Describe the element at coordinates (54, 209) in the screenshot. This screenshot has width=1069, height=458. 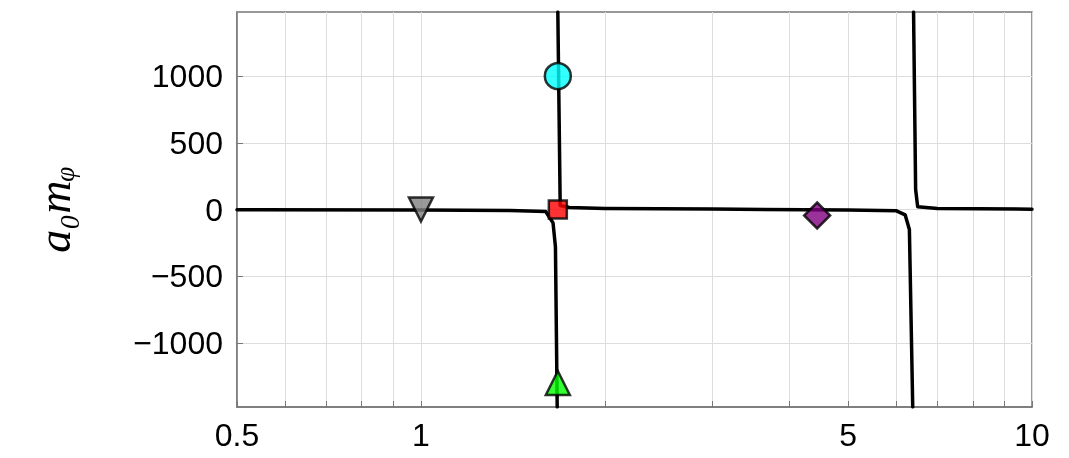
I see `y-axis-title: a₀mᵩ` at that location.